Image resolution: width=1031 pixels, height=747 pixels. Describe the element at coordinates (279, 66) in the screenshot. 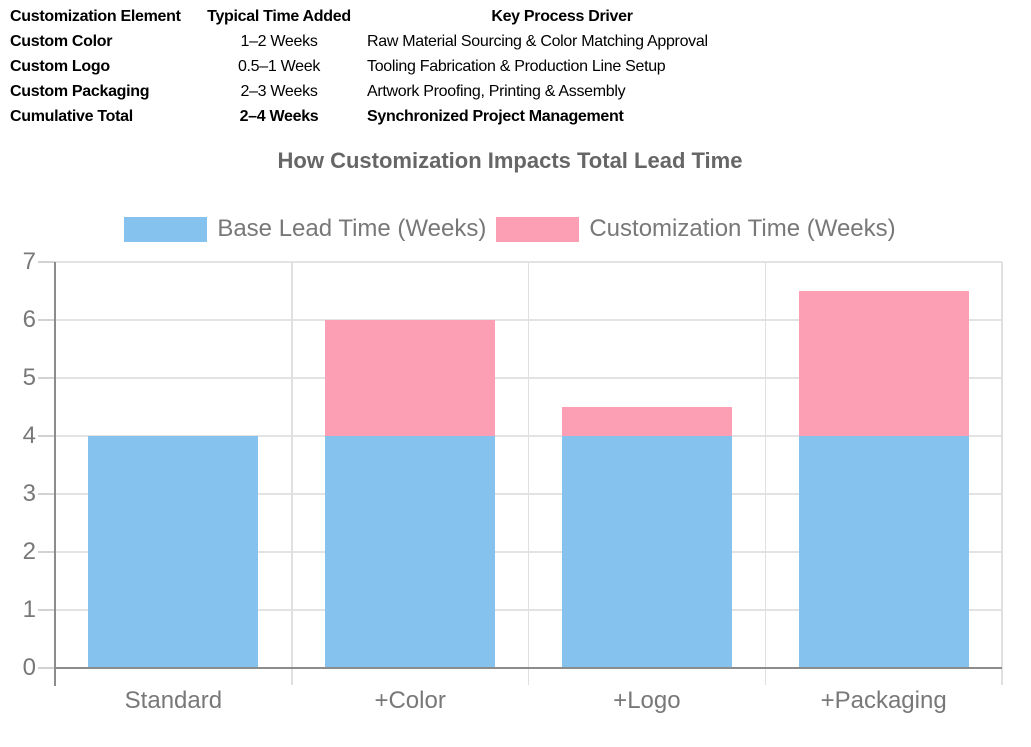

I see `table-row-time: 0.5–1 Week` at that location.